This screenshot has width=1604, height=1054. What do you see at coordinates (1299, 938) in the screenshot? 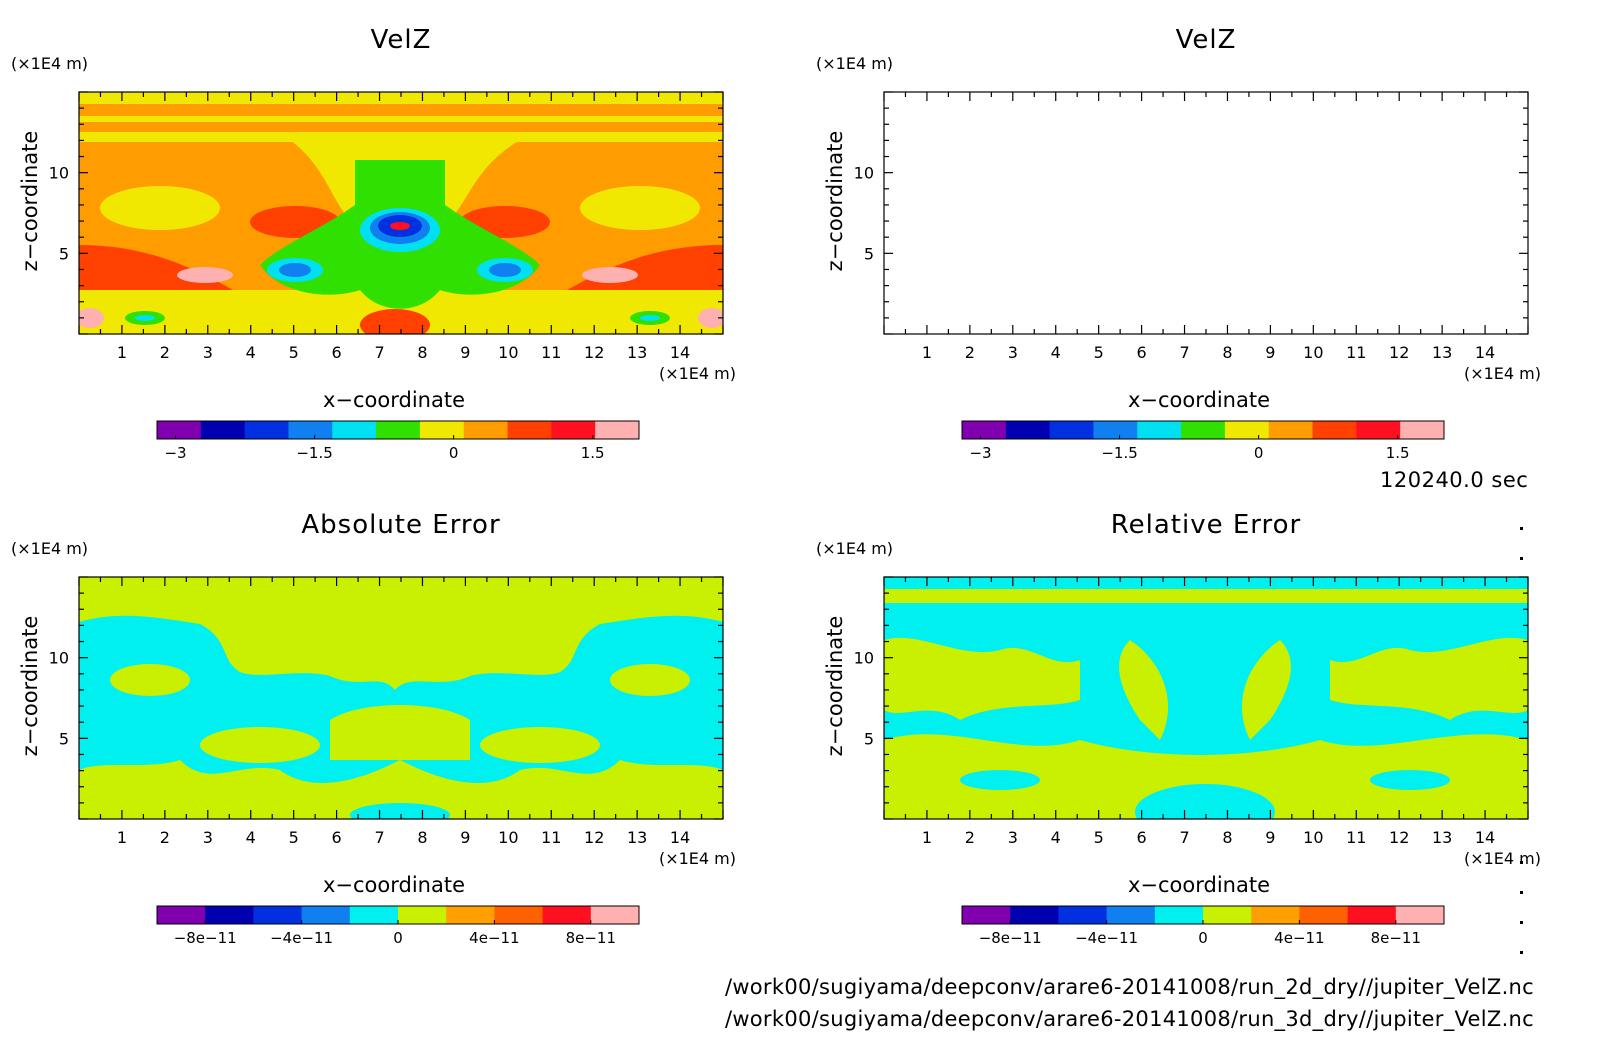
I see `colorbar-tick-label: 4e−11` at bounding box center [1299, 938].